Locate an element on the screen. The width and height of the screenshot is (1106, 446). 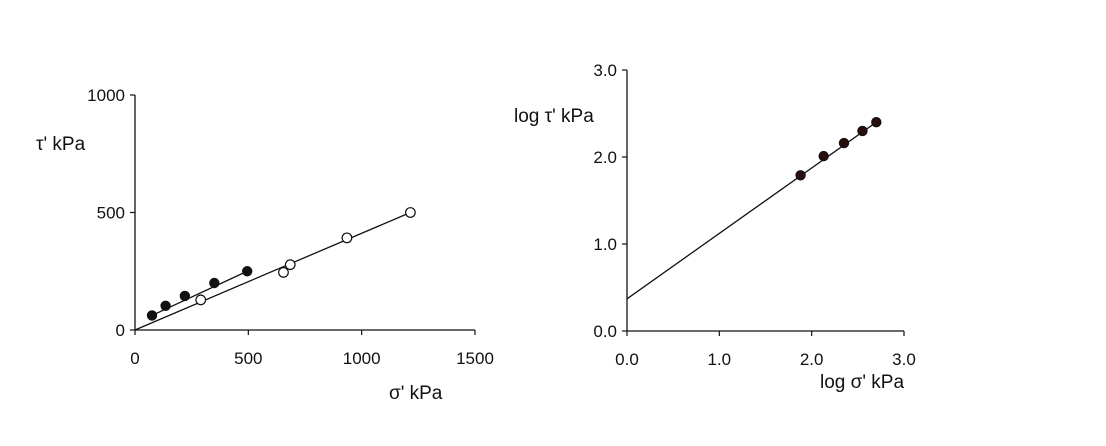
x-axis-title: log σ' kPa is located at coordinates (862, 382).